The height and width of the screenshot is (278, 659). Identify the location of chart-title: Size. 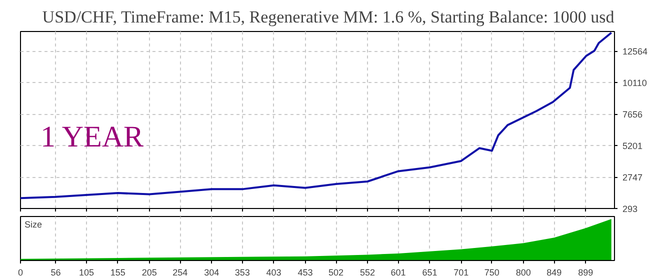
(33, 225).